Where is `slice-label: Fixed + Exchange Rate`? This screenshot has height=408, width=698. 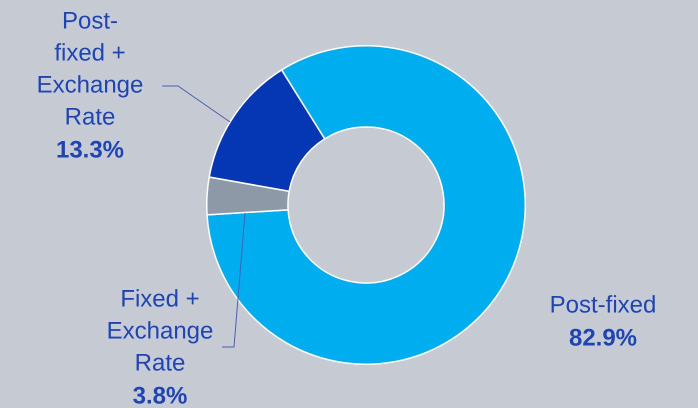
slice-label: Fixed + Exchange Rate is located at coordinates (160, 331).